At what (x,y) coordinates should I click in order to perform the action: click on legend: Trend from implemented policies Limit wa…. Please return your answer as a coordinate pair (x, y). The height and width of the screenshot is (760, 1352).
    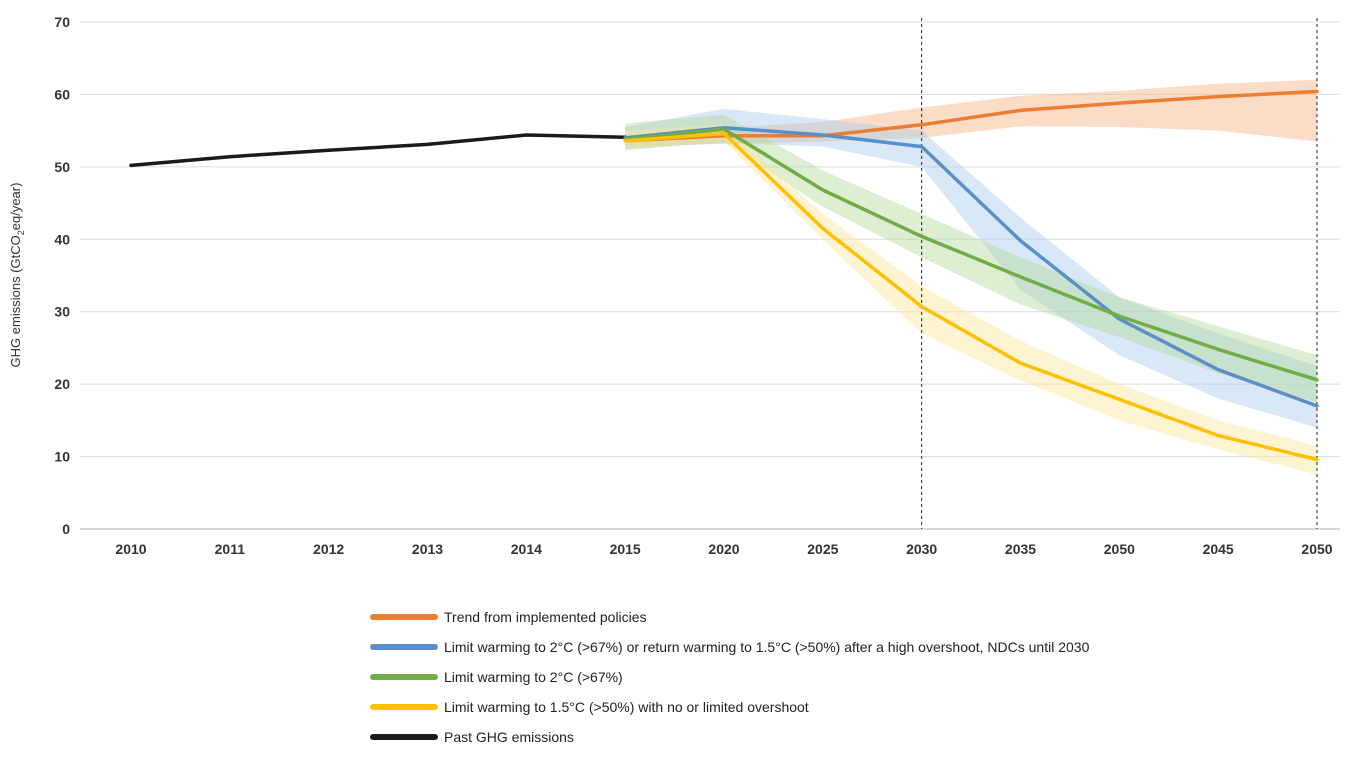
    Looking at the image, I should click on (729, 677).